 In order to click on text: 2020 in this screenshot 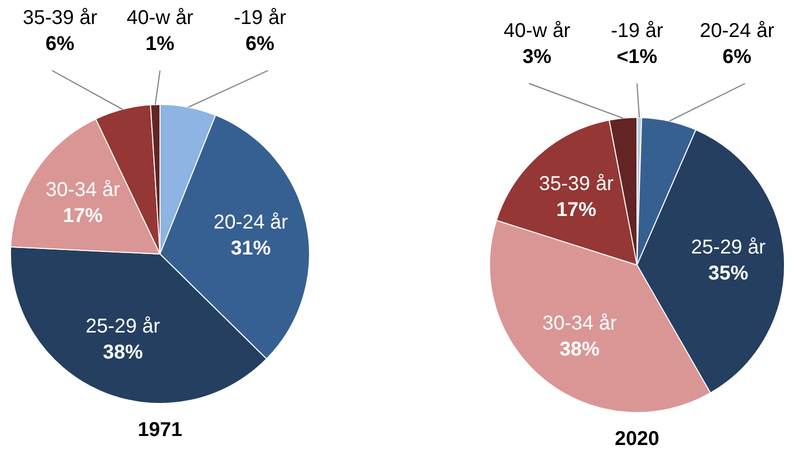, I will do `click(637, 439)`.